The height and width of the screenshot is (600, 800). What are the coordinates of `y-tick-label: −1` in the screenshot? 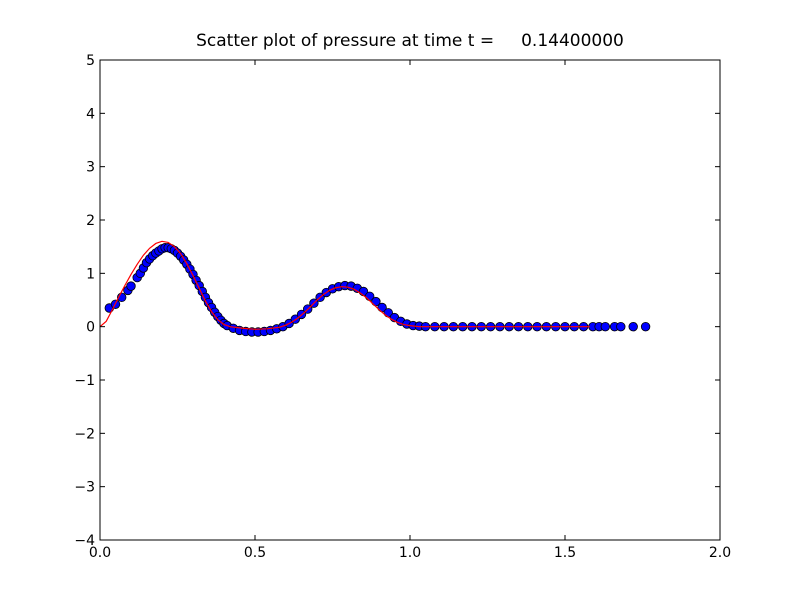 It's located at (84, 381).